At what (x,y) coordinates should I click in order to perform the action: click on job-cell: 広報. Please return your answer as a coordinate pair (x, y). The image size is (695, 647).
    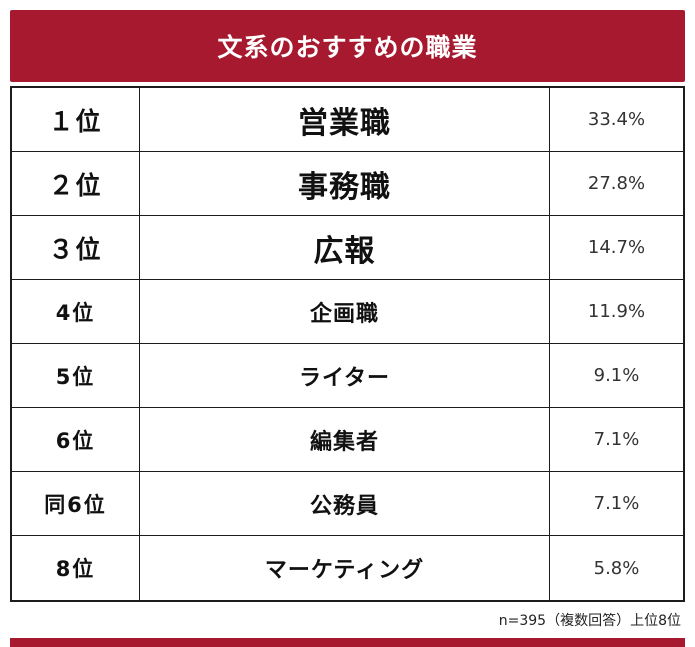
    Looking at the image, I should click on (345, 247).